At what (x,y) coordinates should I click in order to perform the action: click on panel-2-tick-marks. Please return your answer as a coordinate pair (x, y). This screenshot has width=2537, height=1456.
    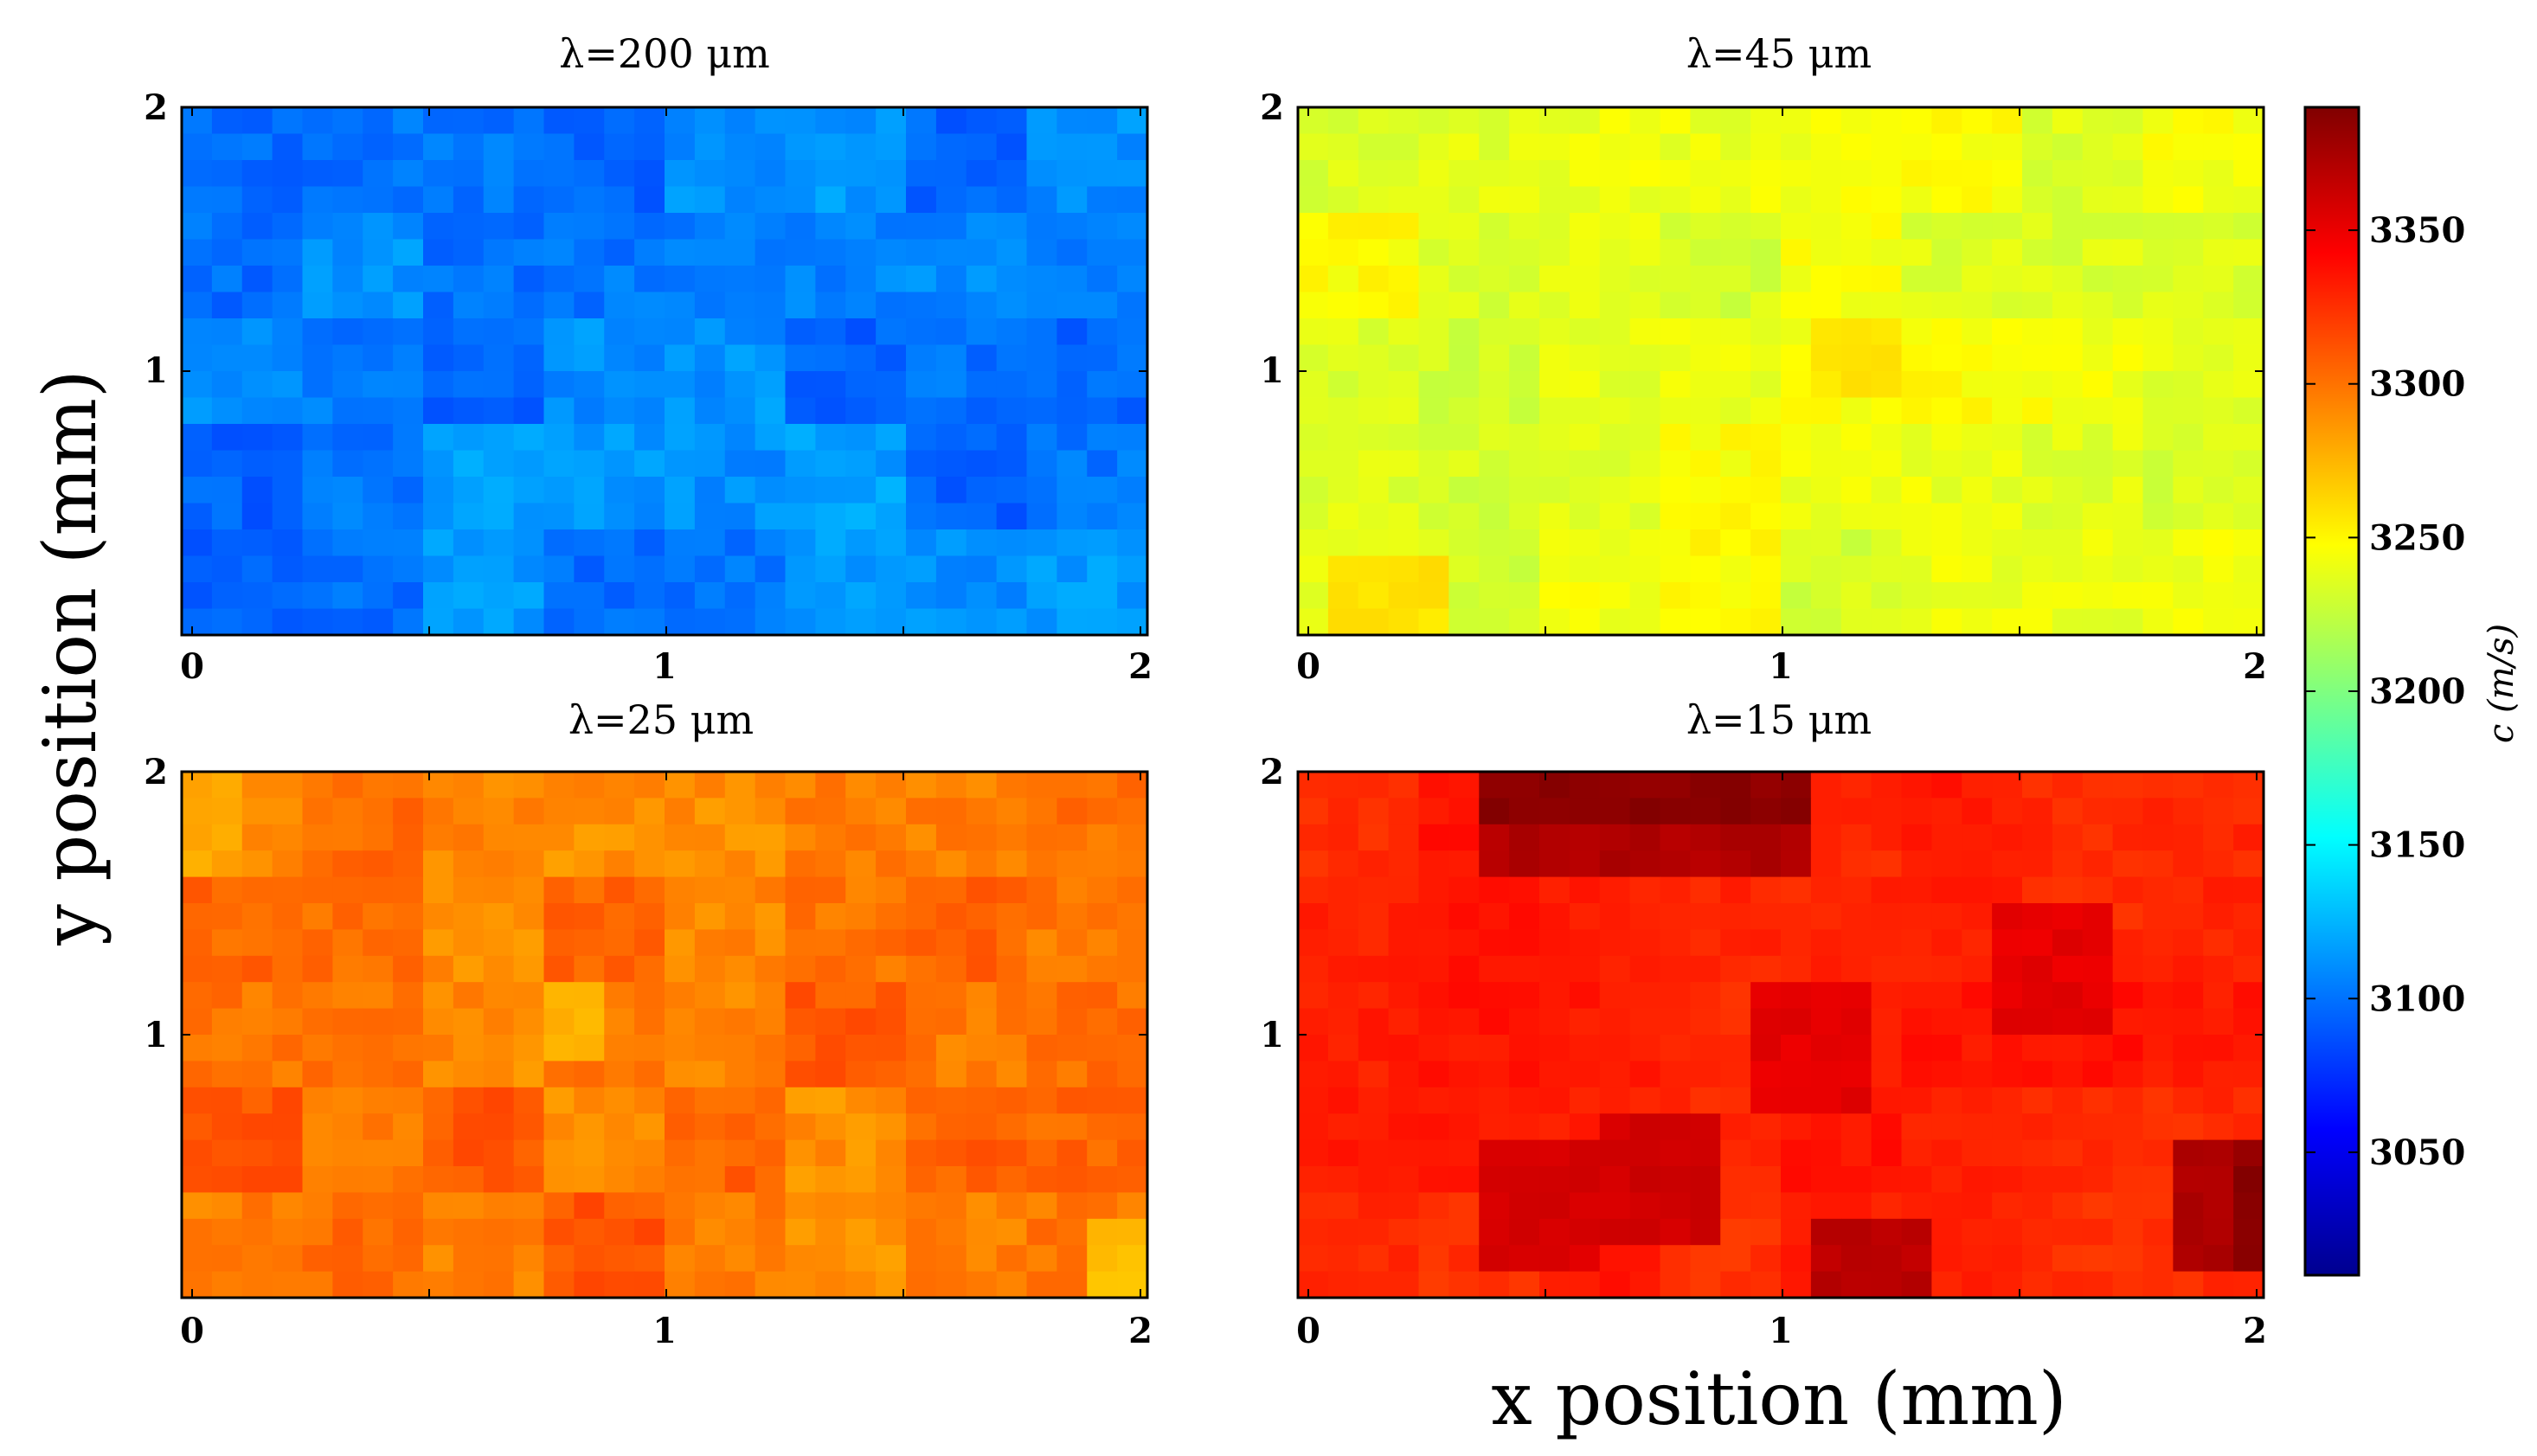
    Looking at the image, I should click on (1781, 370).